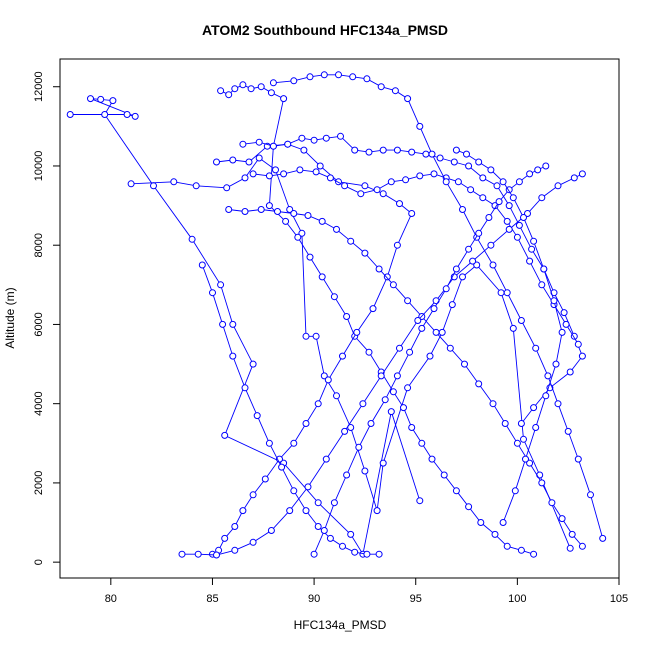  I want to click on y-axis-label: Altitude (m), so click(10, 317).